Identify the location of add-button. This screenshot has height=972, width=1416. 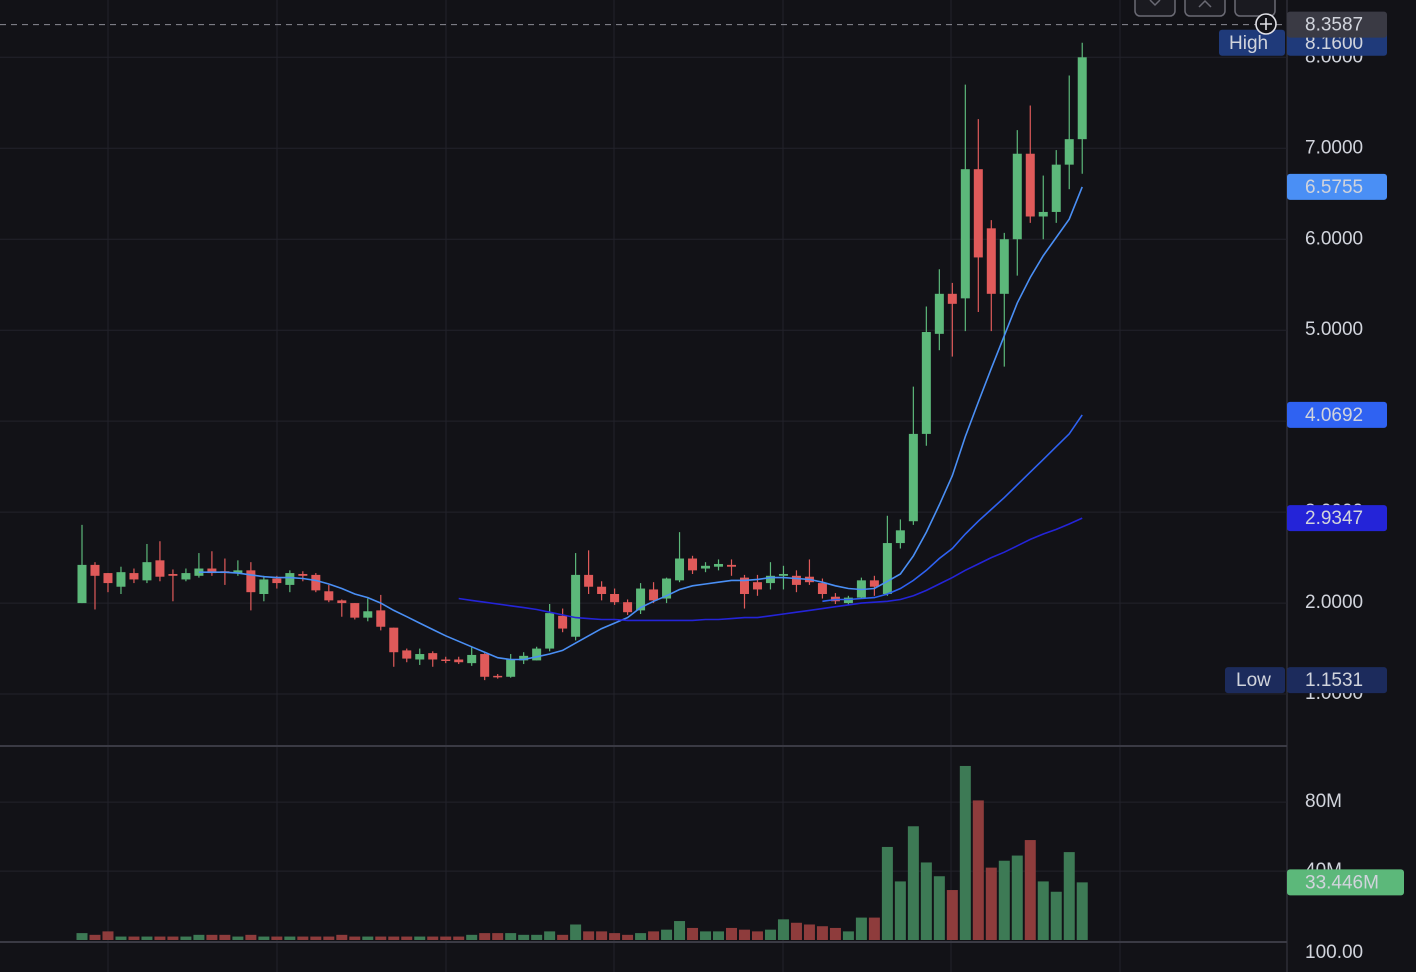
(1266, 24).